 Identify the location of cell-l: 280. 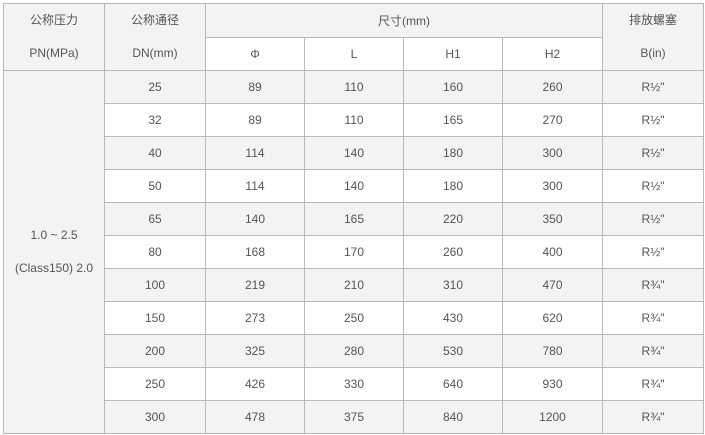
(354, 351).